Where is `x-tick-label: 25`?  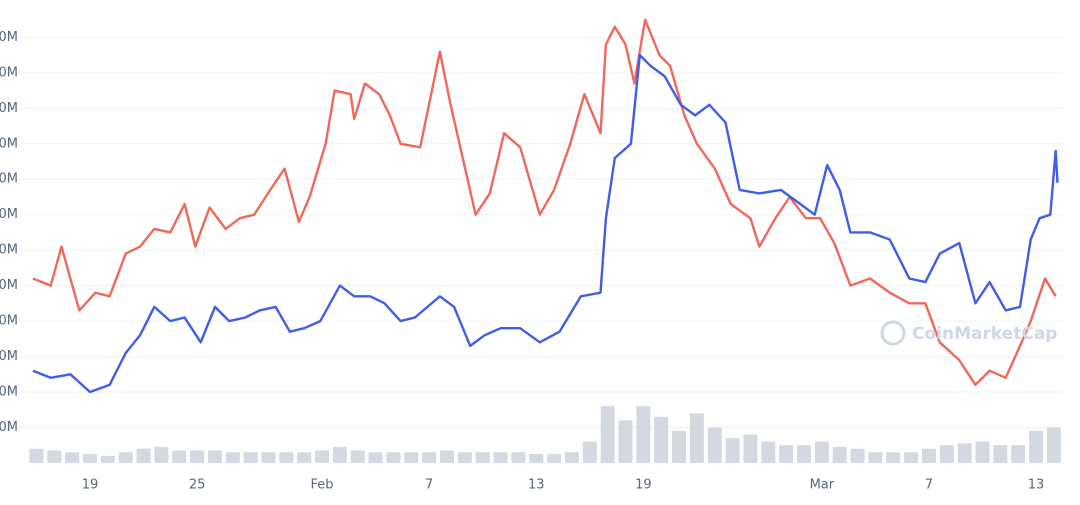
x-tick-label: 25 is located at coordinates (197, 485).